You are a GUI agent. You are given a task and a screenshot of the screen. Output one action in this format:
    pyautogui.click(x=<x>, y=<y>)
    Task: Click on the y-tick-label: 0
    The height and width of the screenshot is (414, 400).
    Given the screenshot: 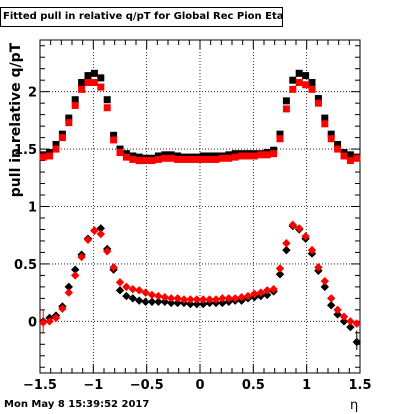 What is the action you would take?
    pyautogui.click(x=32, y=322)
    